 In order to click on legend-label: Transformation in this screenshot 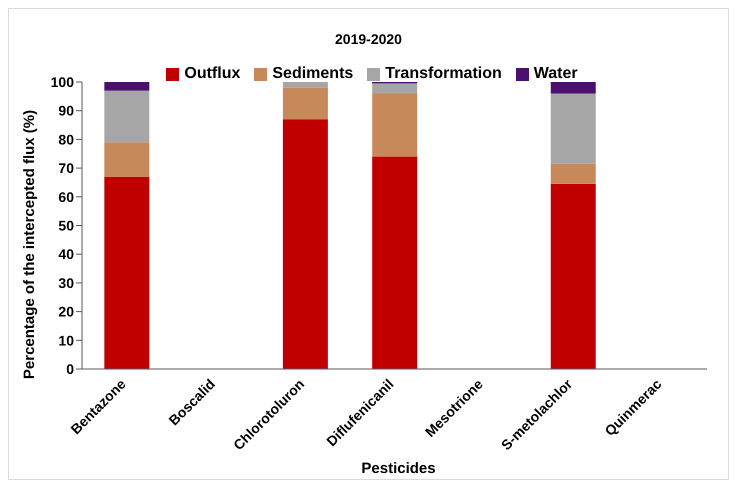, I will do `click(443, 74)`.